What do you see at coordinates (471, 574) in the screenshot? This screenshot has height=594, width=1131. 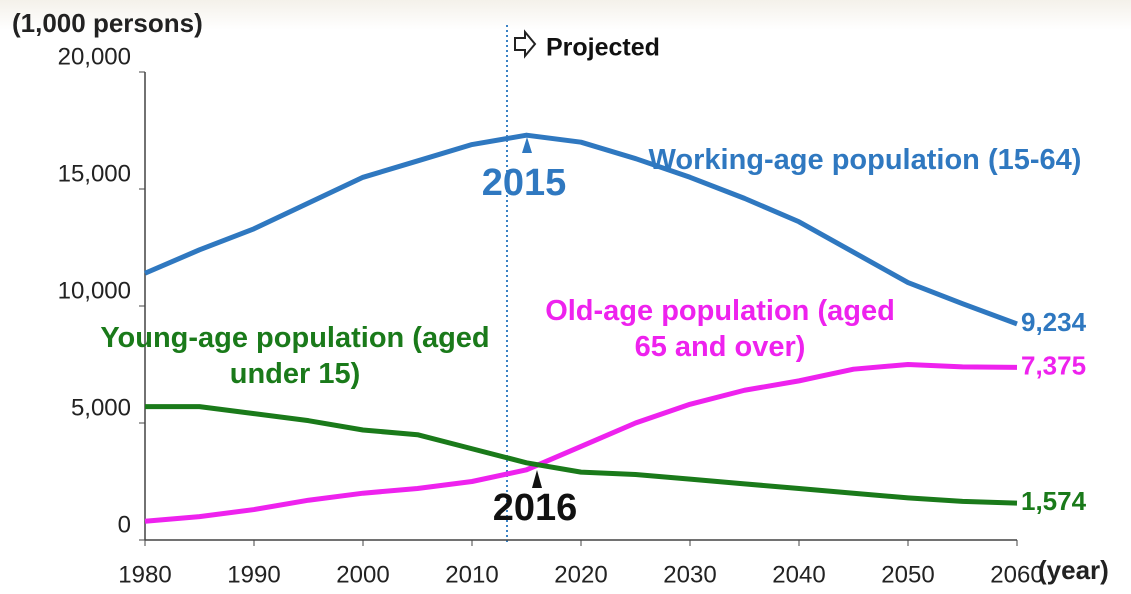 I see `x-tick-label: 2010` at bounding box center [471, 574].